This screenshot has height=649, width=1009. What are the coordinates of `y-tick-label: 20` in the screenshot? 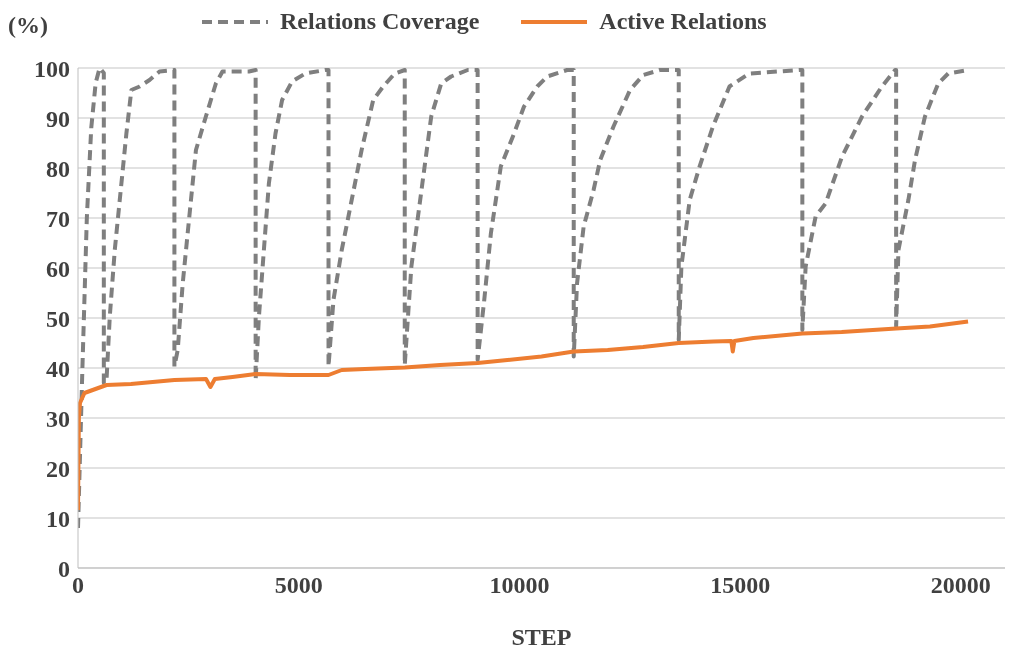 It's located at (58, 468).